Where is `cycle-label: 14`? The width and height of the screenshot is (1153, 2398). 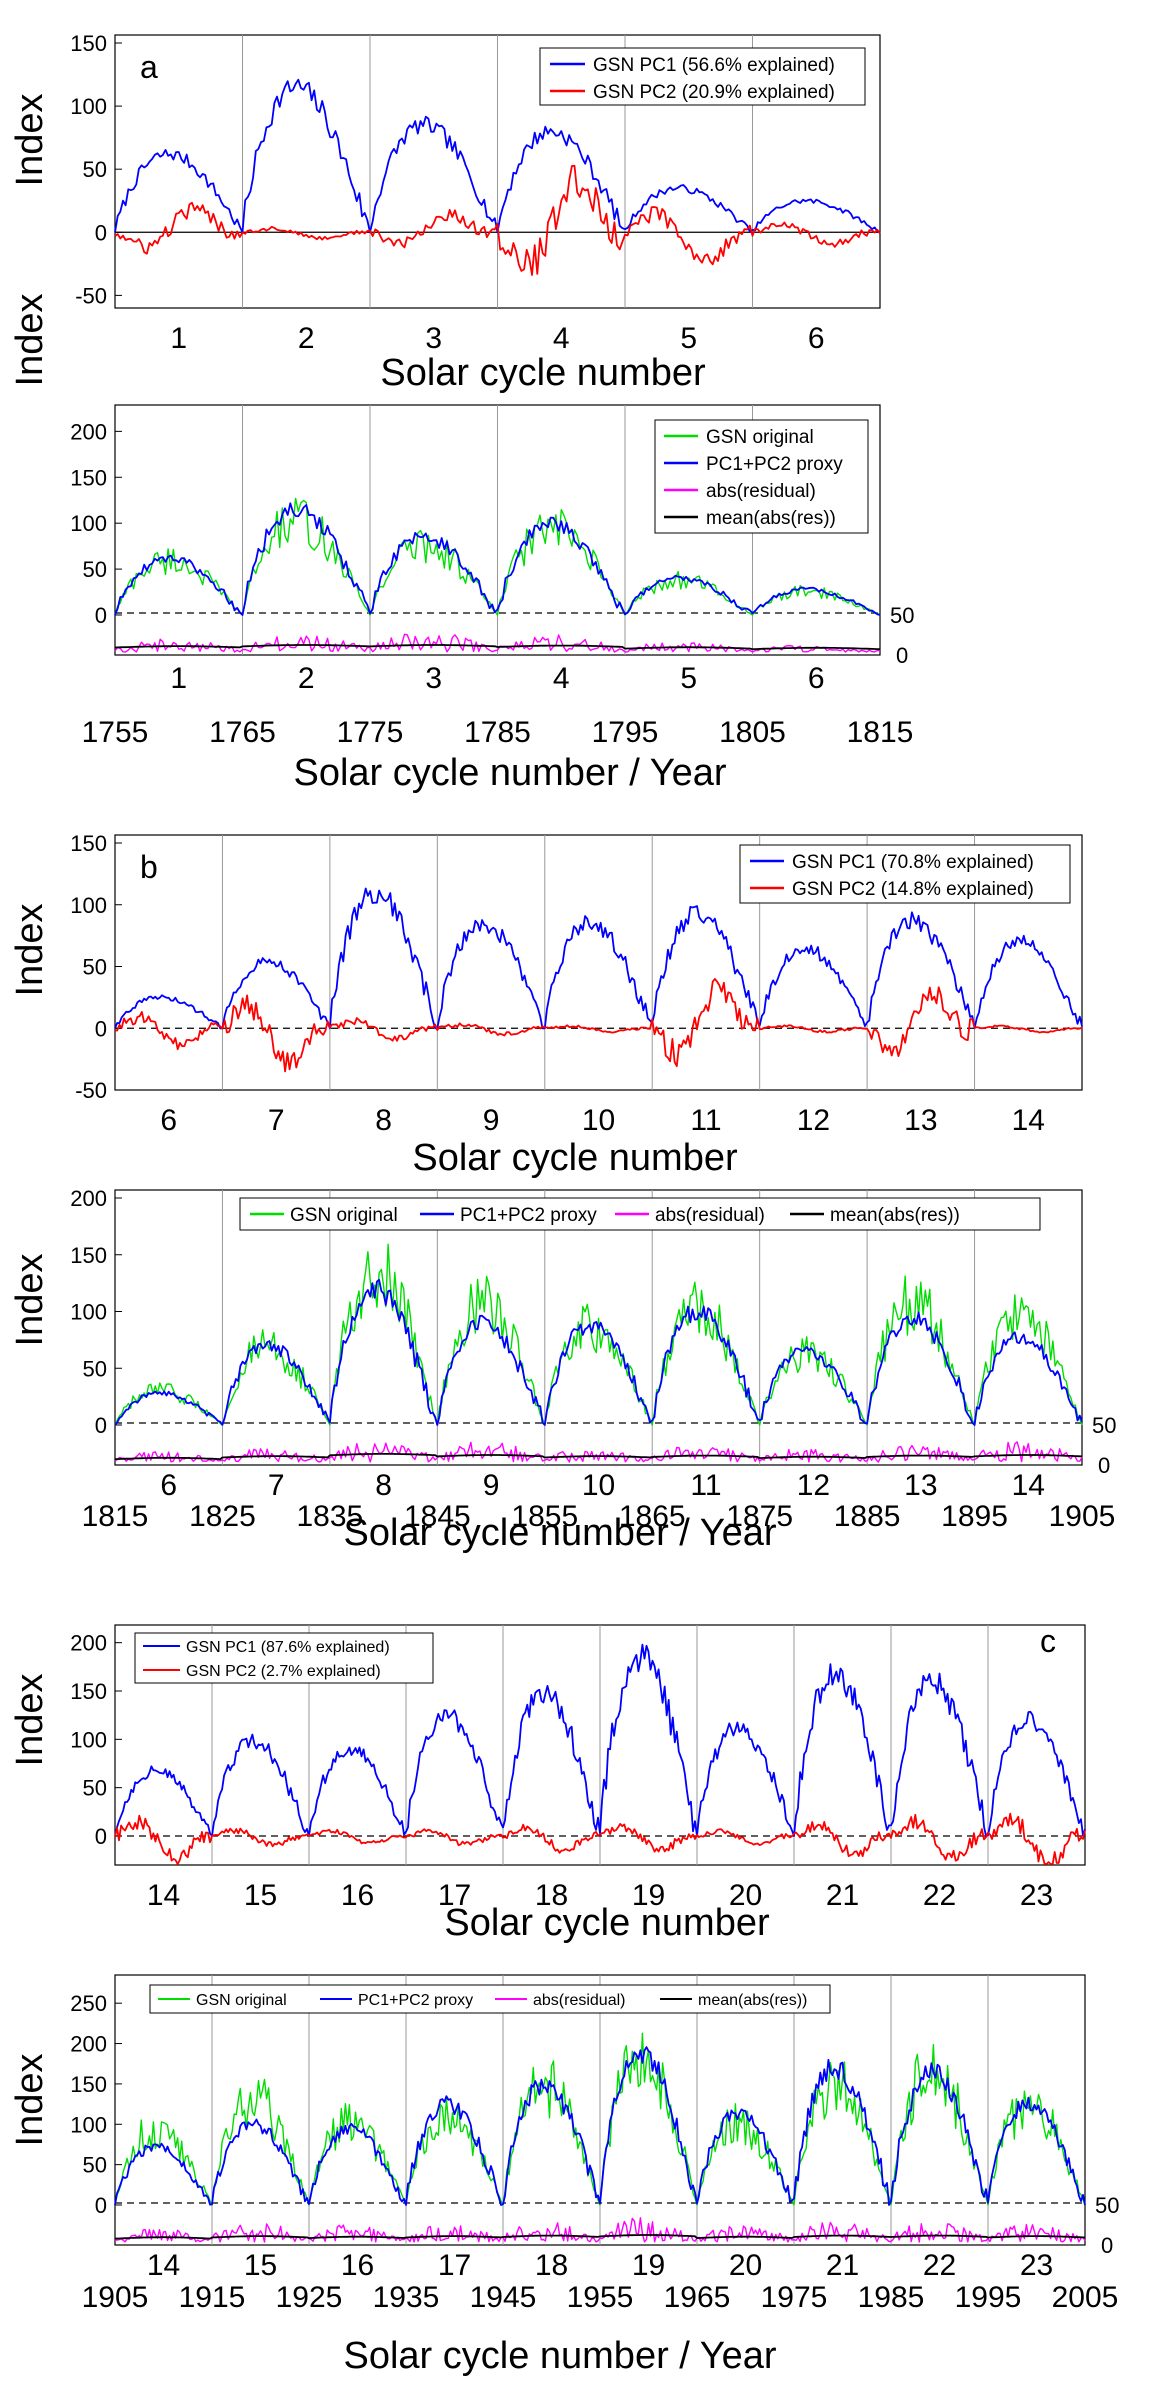 cycle-label: 14 is located at coordinates (163, 2265).